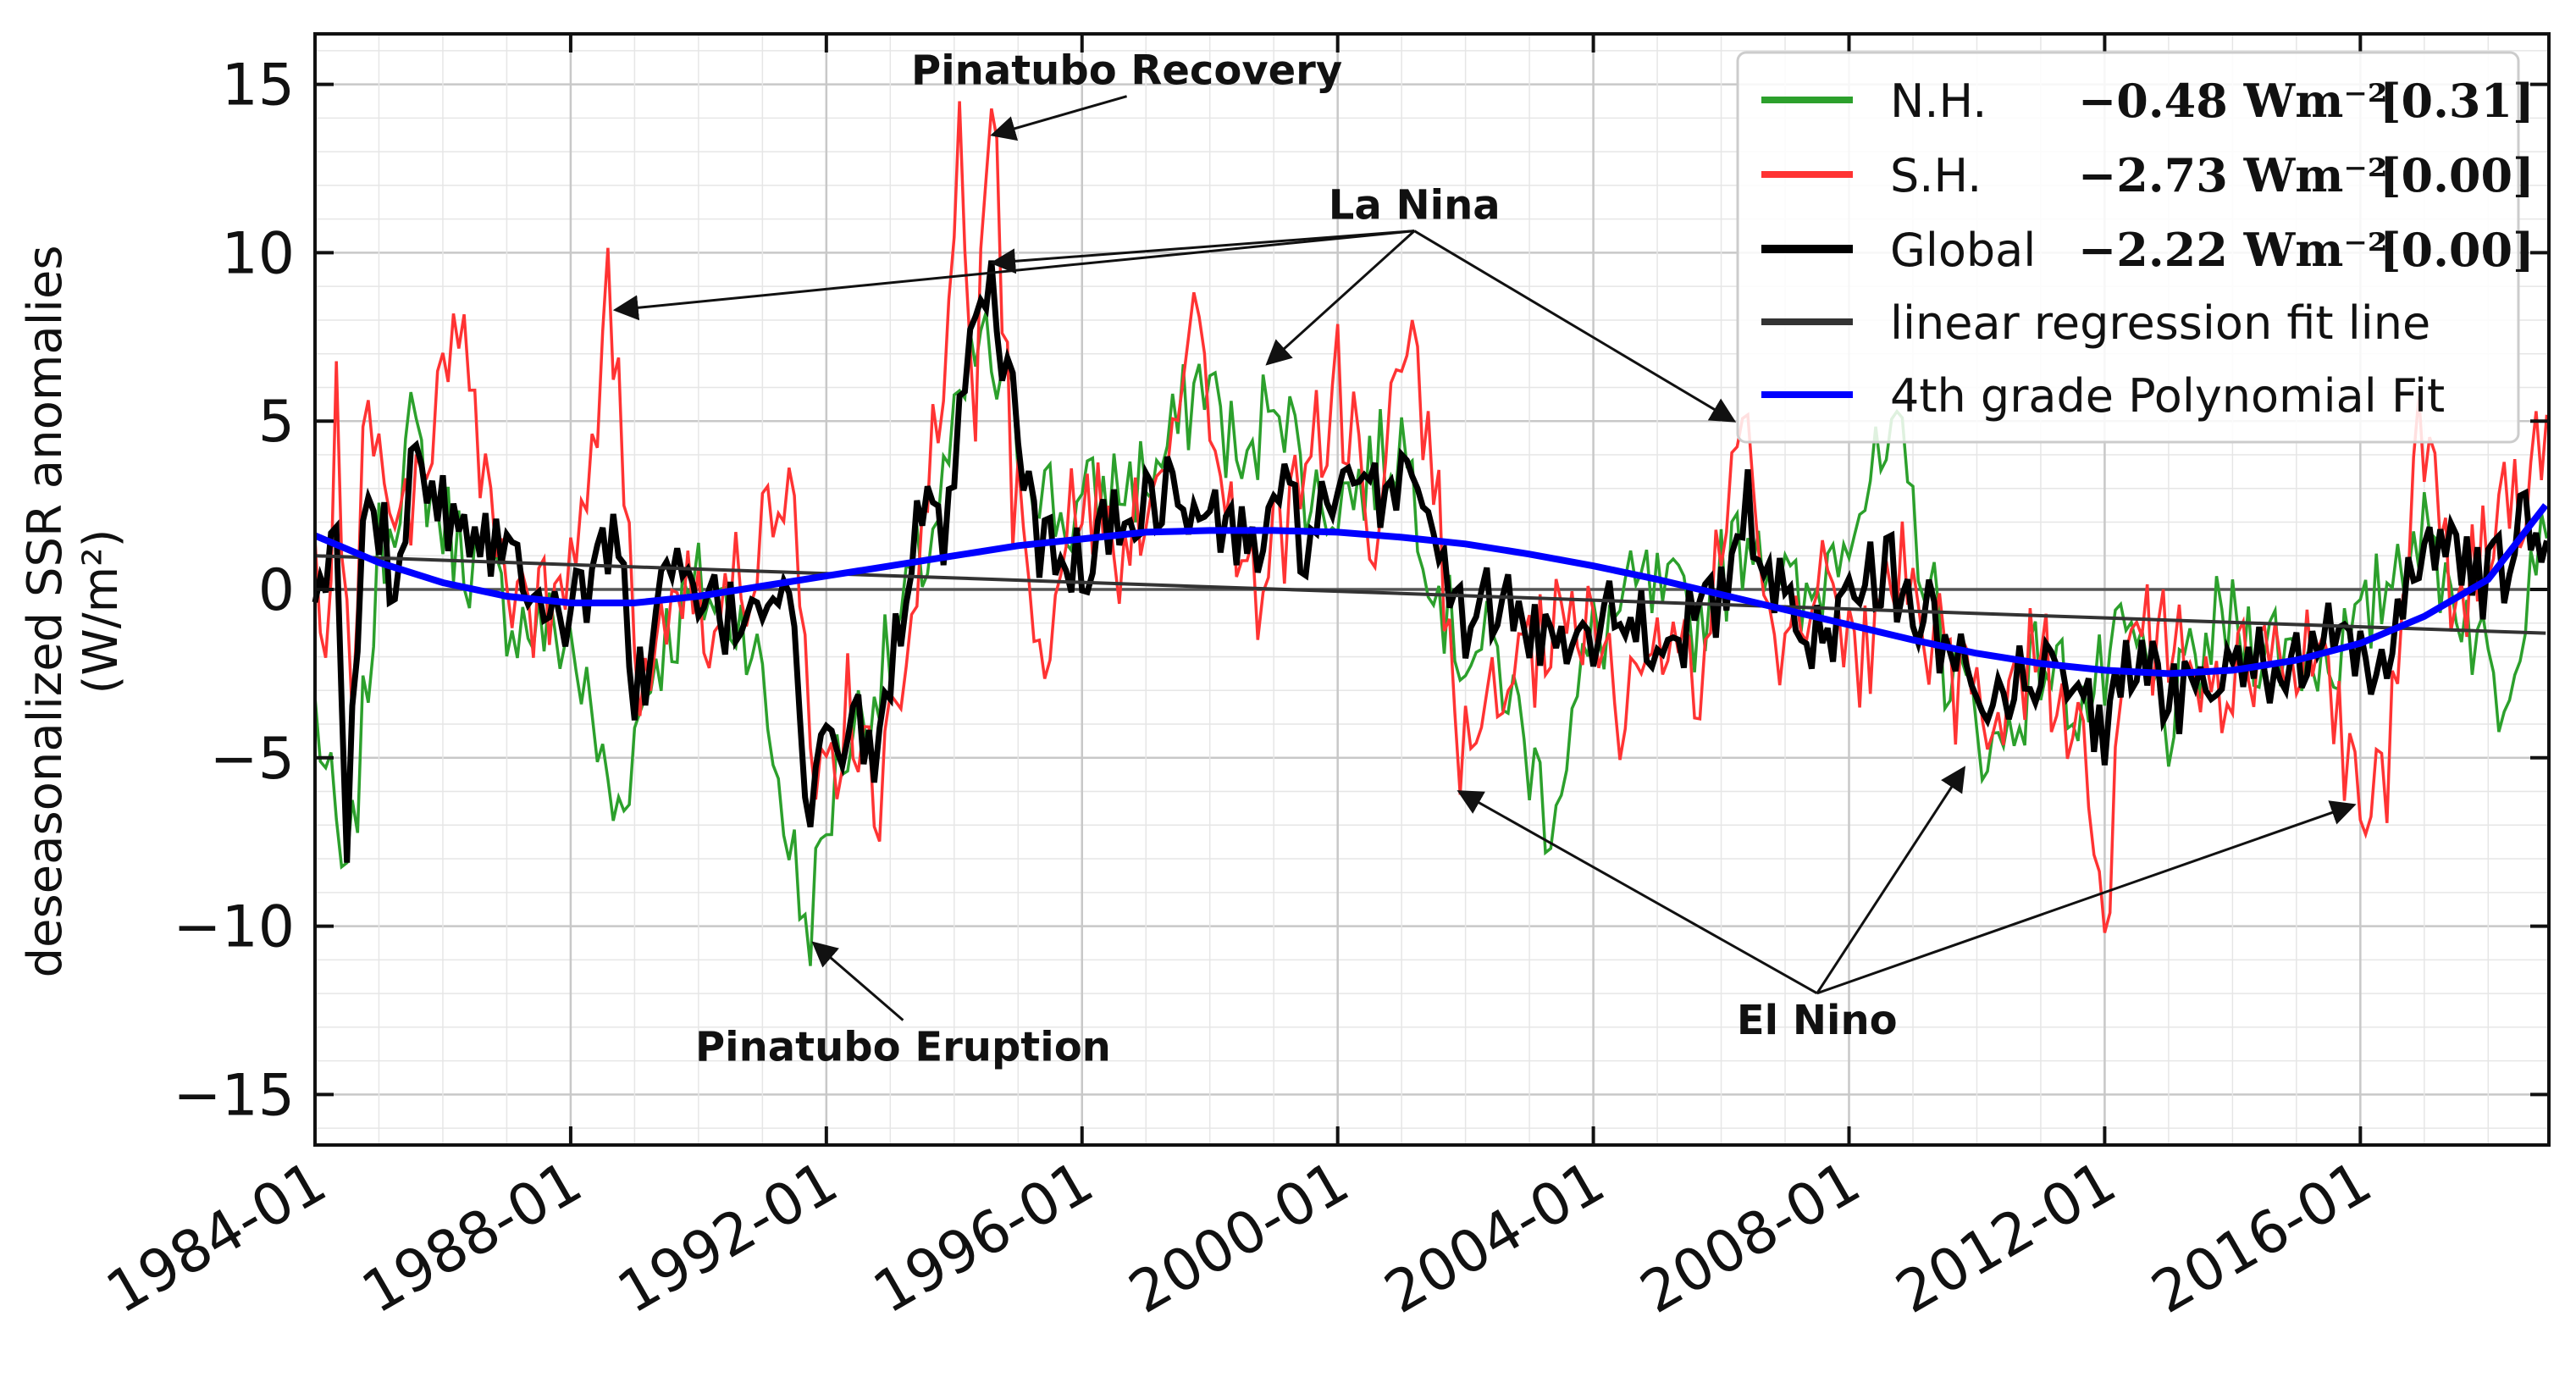 Image resolution: width=2576 pixels, height=1394 pixels. What do you see at coordinates (1938, 101) in the screenshot?
I see `legend-label-nh: N.H.` at bounding box center [1938, 101].